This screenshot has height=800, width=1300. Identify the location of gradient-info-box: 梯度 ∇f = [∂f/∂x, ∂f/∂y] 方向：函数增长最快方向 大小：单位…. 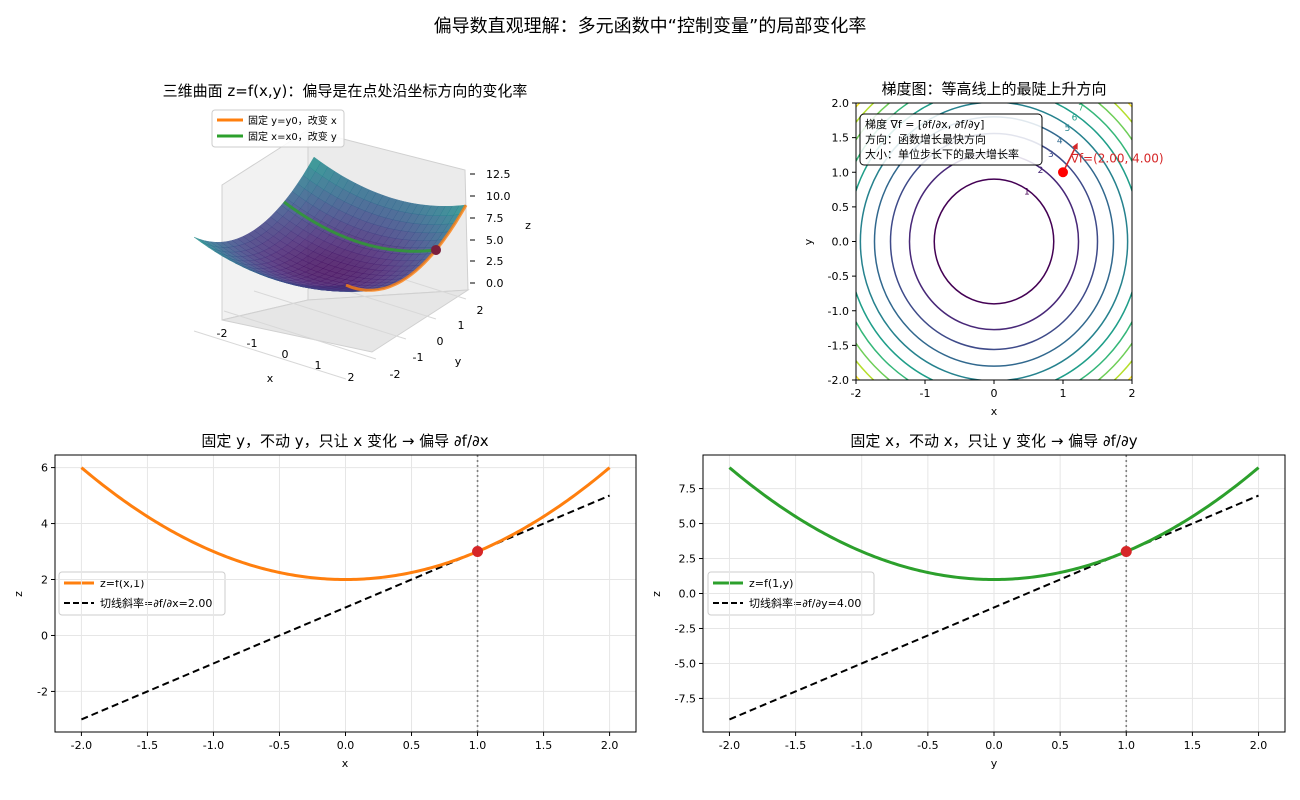
(951, 139).